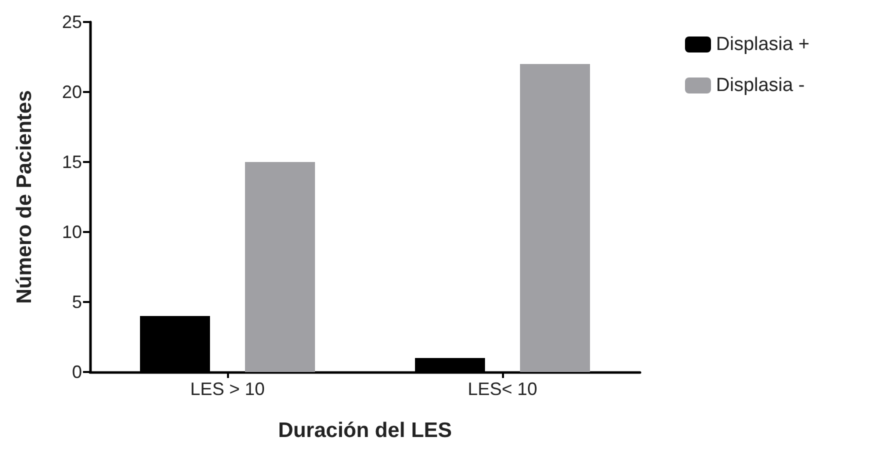 The width and height of the screenshot is (888, 453). What do you see at coordinates (72, 232) in the screenshot?
I see `y-tick-label: 10` at bounding box center [72, 232].